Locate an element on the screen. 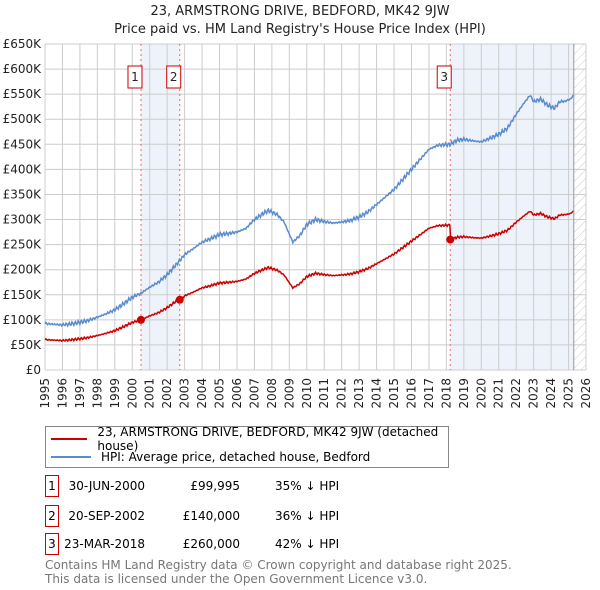  y-tick-label: £400K is located at coordinates (23, 169).